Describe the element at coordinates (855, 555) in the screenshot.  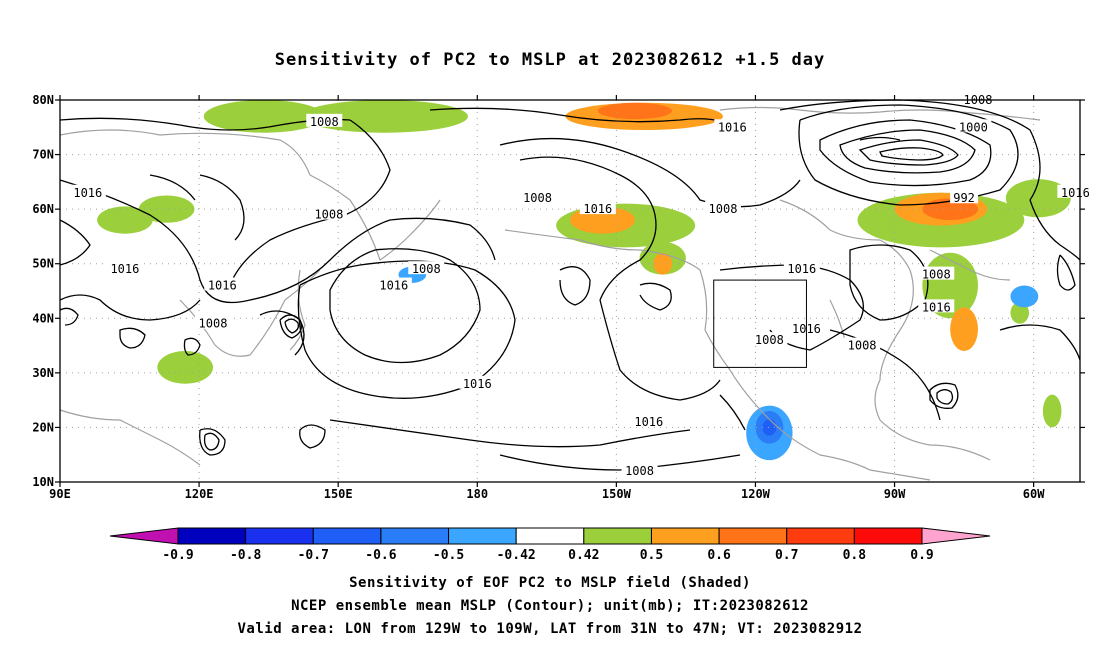
I see `colorbar-label: 0.8` at that location.